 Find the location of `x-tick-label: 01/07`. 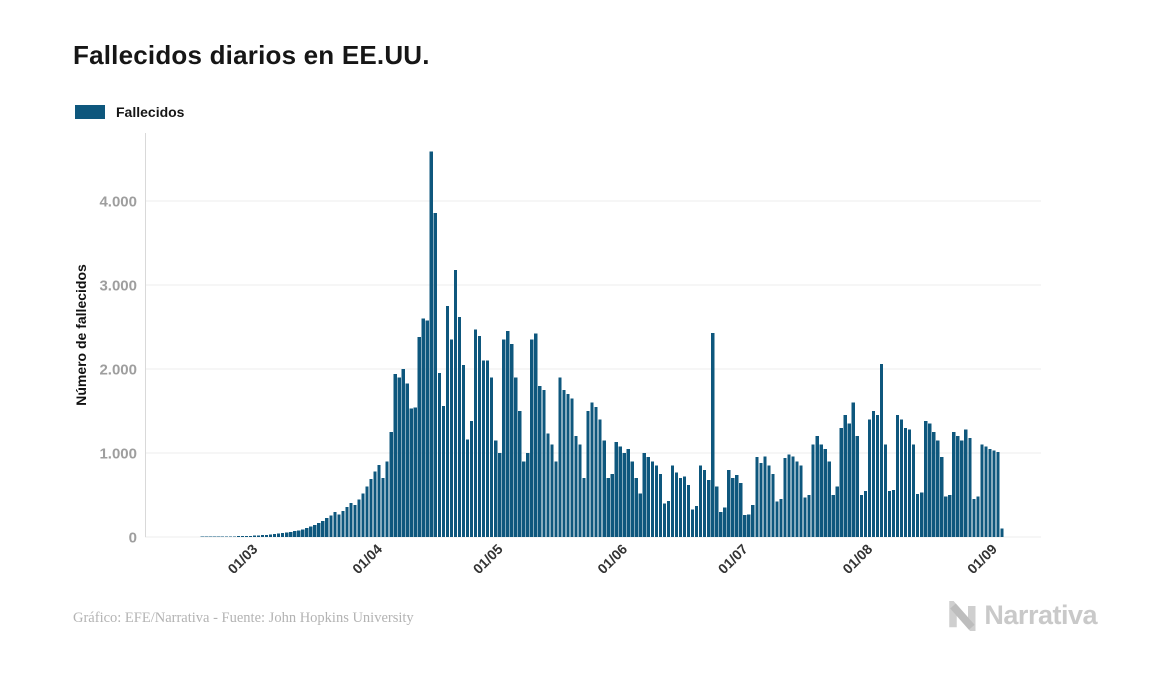

x-tick-label: 01/07 is located at coordinates (733, 559).